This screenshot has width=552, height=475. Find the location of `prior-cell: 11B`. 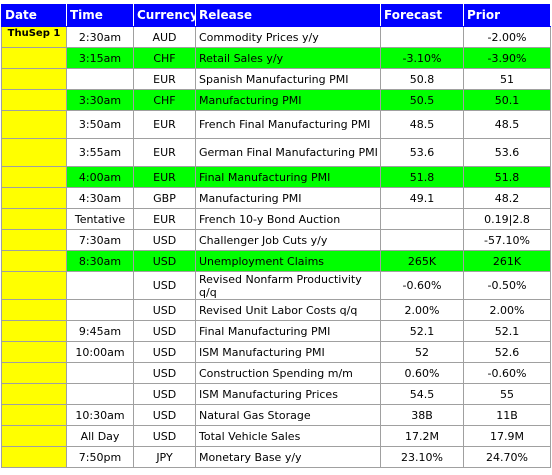

prior-cell: 11B is located at coordinates (507, 415).